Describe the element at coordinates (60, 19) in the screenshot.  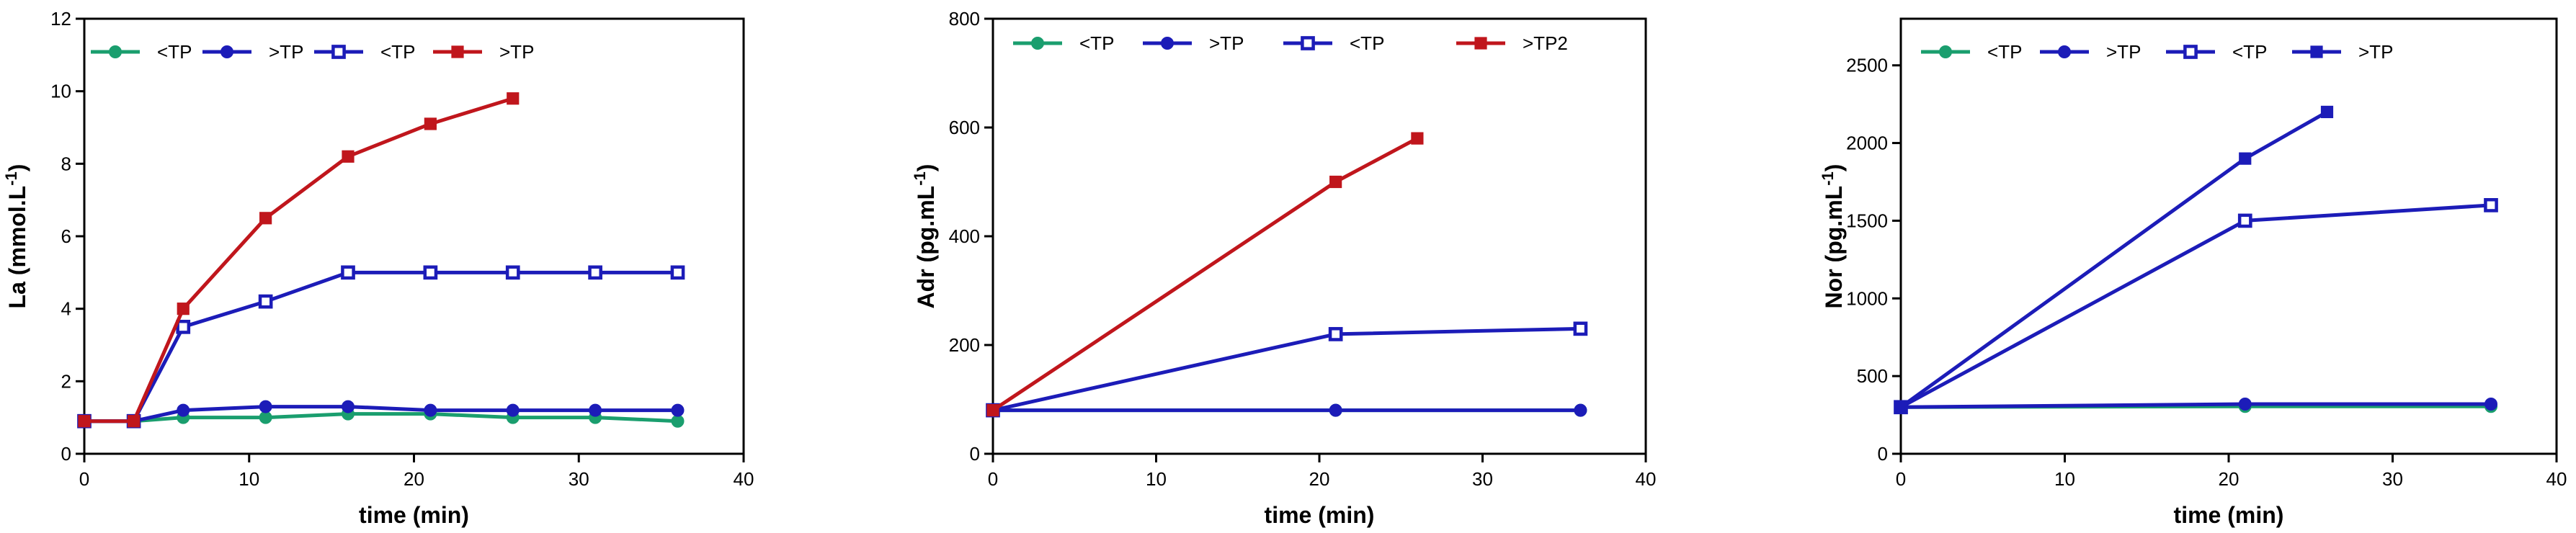
I see `y-tick-label: 12` at that location.